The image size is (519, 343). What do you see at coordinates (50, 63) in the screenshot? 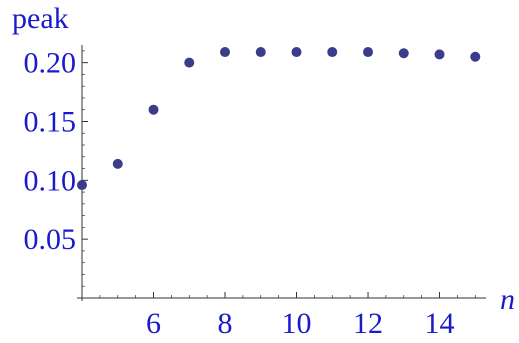
I see `y-tick-label: 0.20` at bounding box center [50, 63].